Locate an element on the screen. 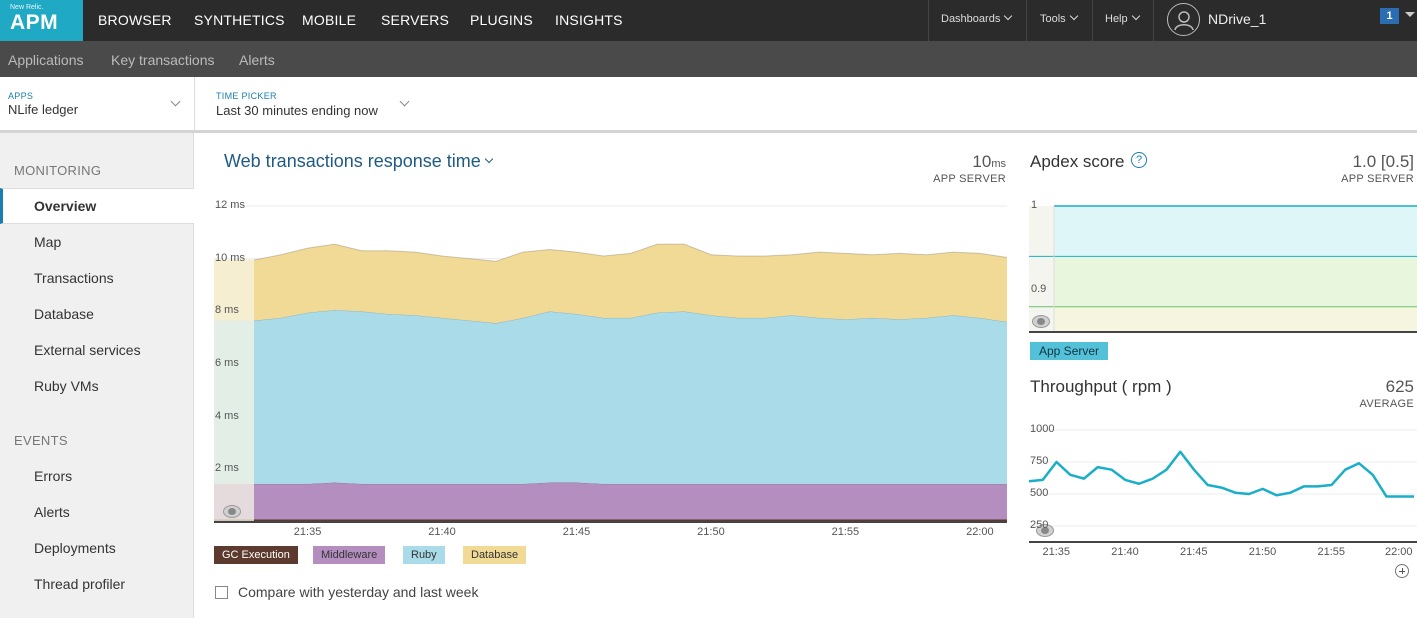 Image resolution: width=1417 pixels, height=618 pixels. throughput-title: Throughput ( rpm ) is located at coordinates (1101, 386).